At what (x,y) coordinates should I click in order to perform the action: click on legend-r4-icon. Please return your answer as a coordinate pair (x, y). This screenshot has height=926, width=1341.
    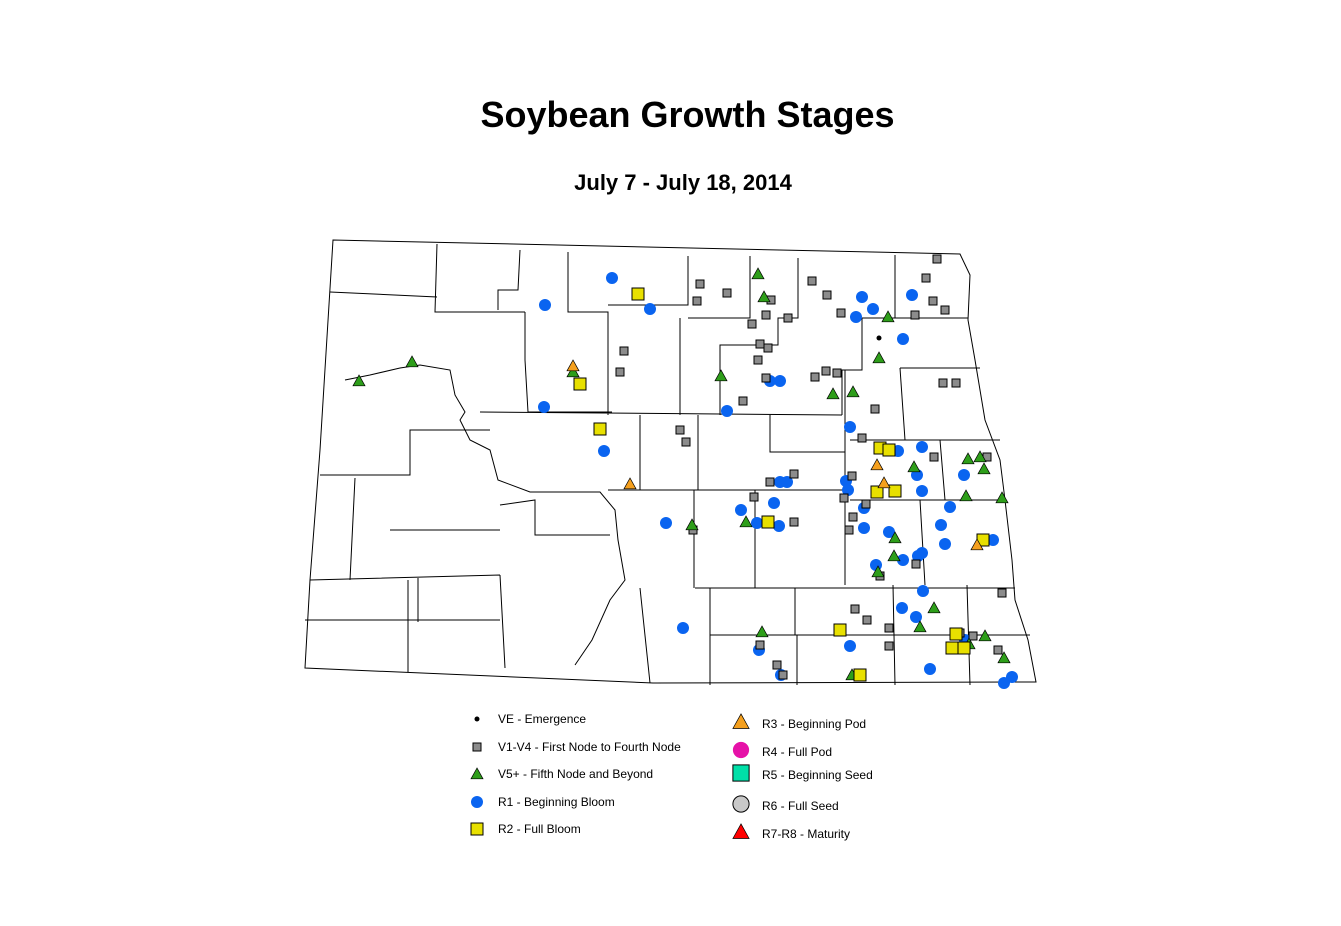
    Looking at the image, I should click on (741, 750).